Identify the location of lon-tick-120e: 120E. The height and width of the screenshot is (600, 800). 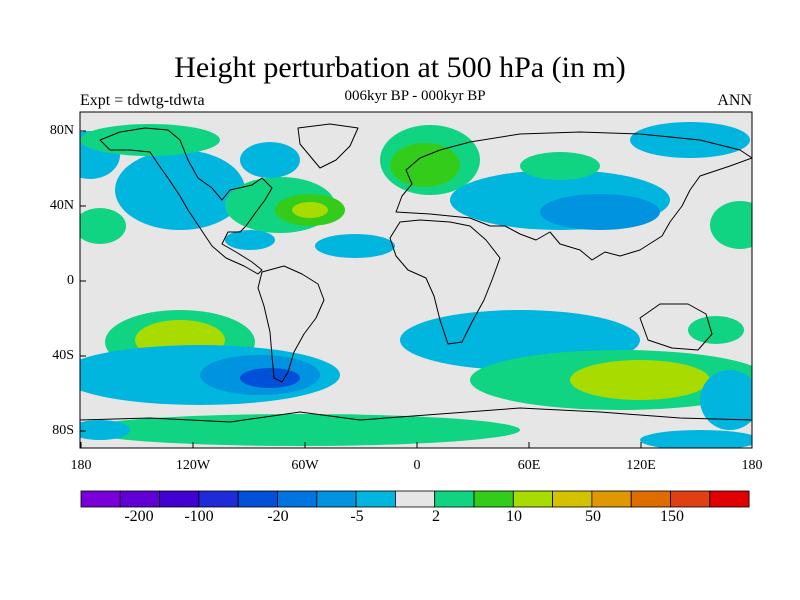
(641, 465).